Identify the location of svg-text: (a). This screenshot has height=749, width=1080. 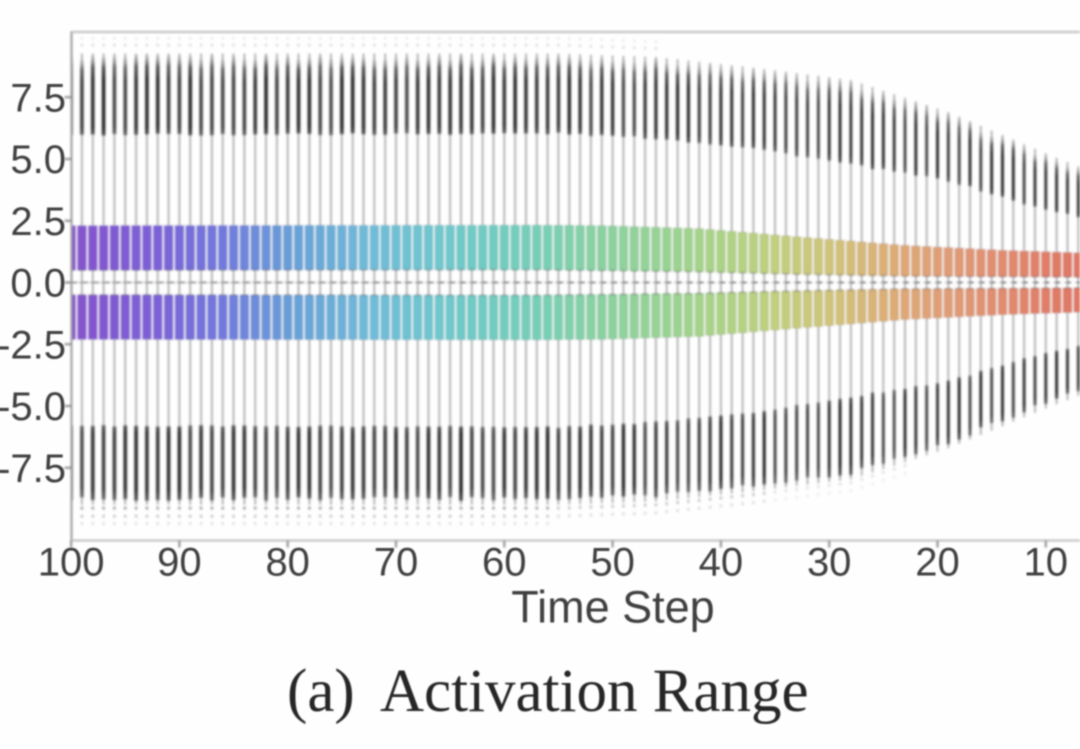
(321, 691).